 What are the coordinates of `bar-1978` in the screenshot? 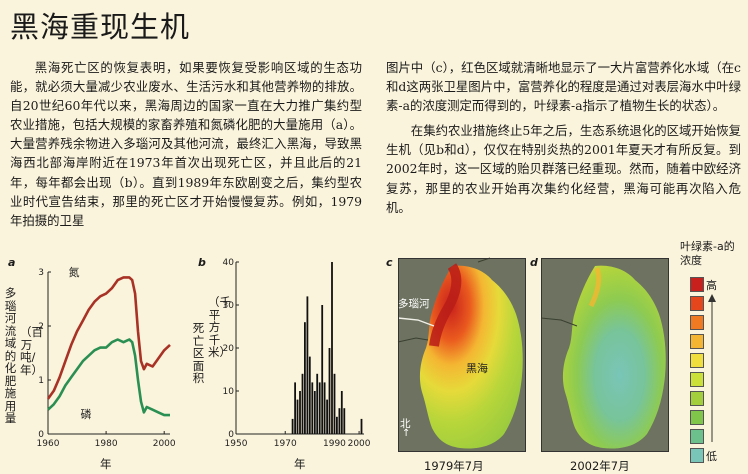 It's located at (305, 378).